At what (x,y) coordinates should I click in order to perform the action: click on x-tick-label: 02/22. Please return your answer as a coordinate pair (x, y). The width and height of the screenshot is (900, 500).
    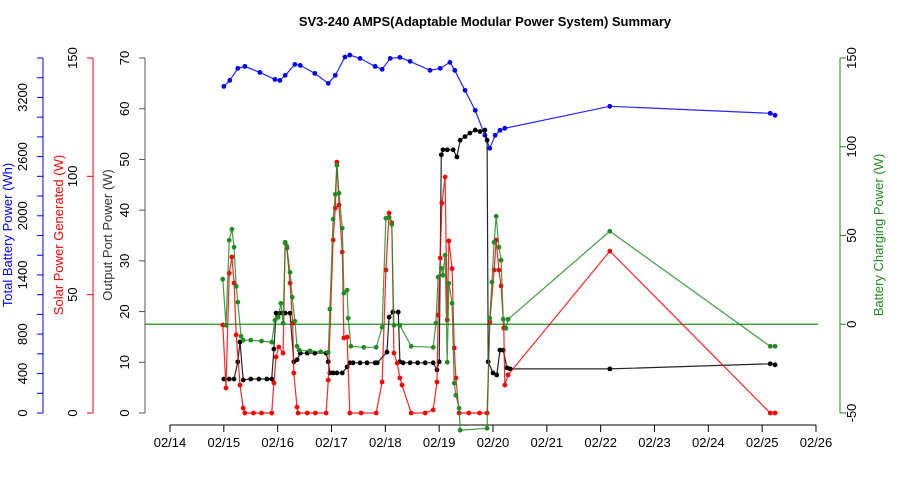
    Looking at the image, I should click on (600, 442).